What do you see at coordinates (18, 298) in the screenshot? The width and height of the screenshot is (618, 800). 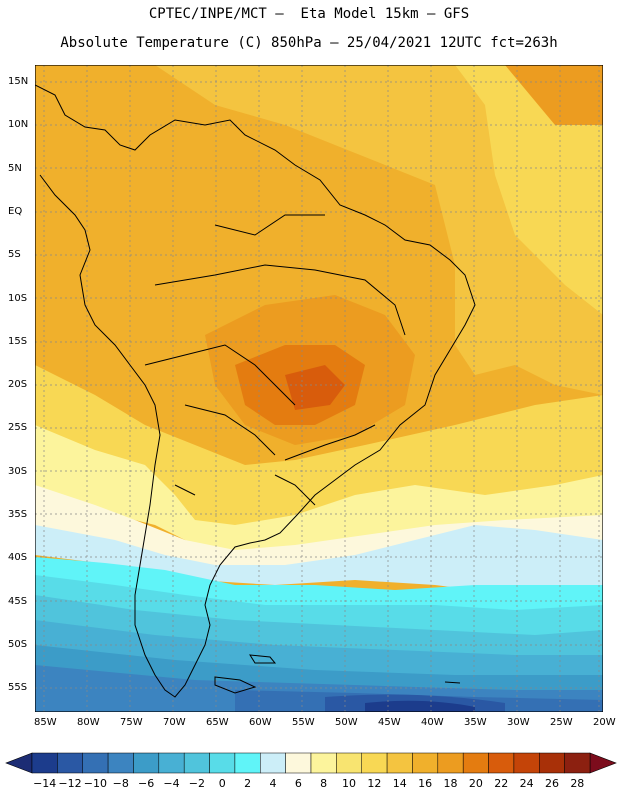 I see `lat-label: 10S` at bounding box center [18, 298].